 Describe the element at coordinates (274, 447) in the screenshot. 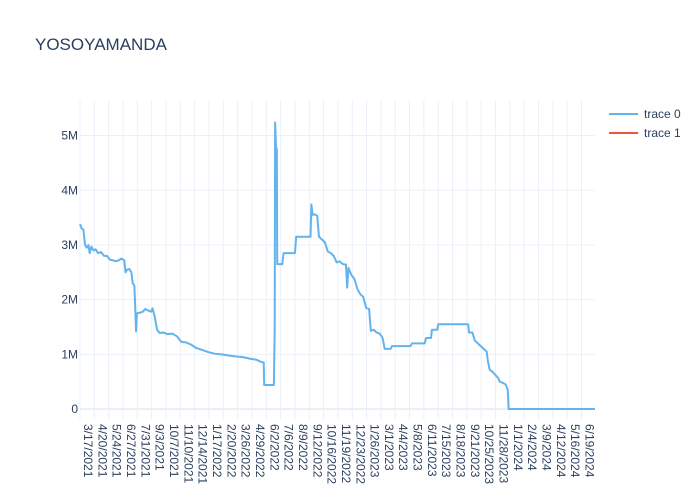

I see `x-tick-label: 6/2/2022` at that location.